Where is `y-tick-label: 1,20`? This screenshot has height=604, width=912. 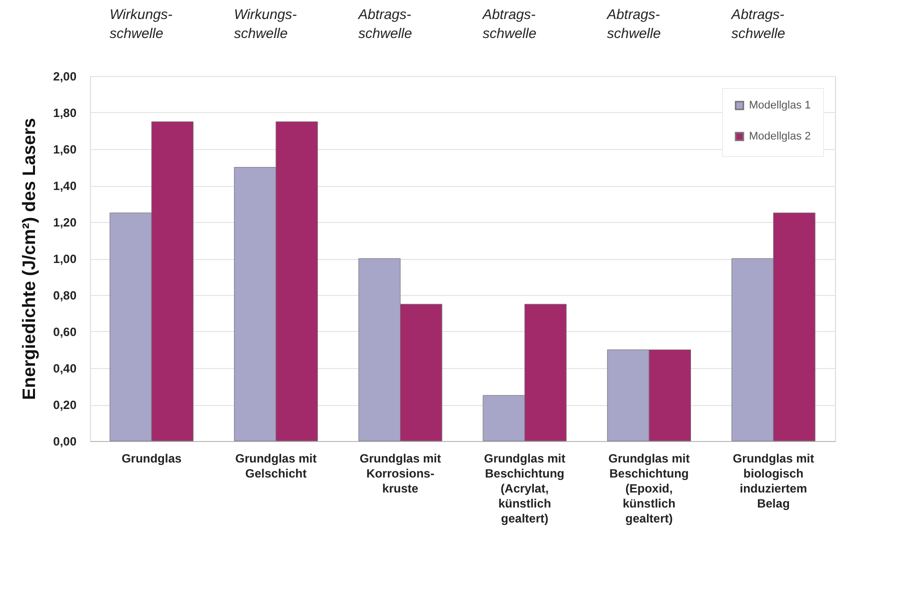
y-tick-label: 1,20 is located at coordinates (65, 223).